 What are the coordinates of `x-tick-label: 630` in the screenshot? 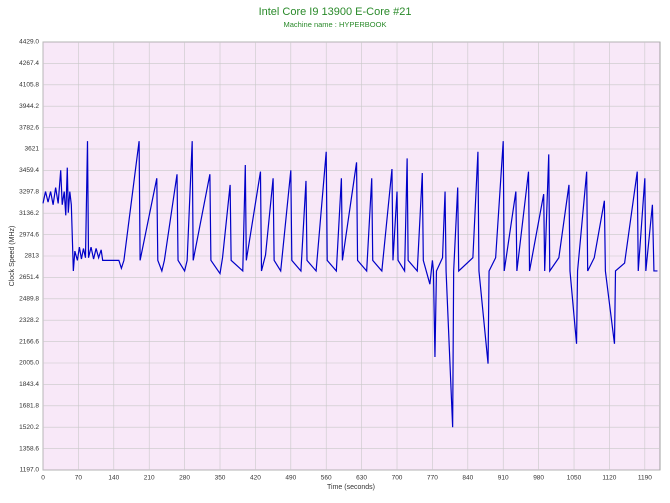 It's located at (361, 478).